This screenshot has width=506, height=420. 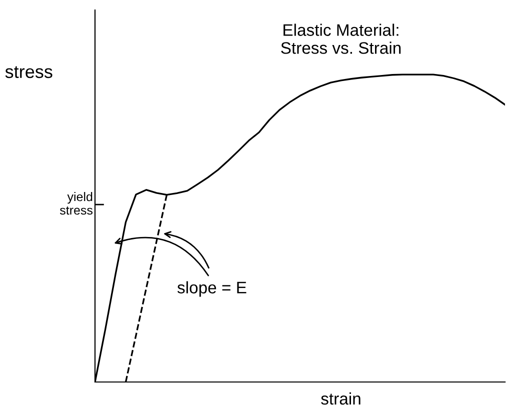 What do you see at coordinates (28, 72) in the screenshot?
I see `y-axis-title: stress` at bounding box center [28, 72].